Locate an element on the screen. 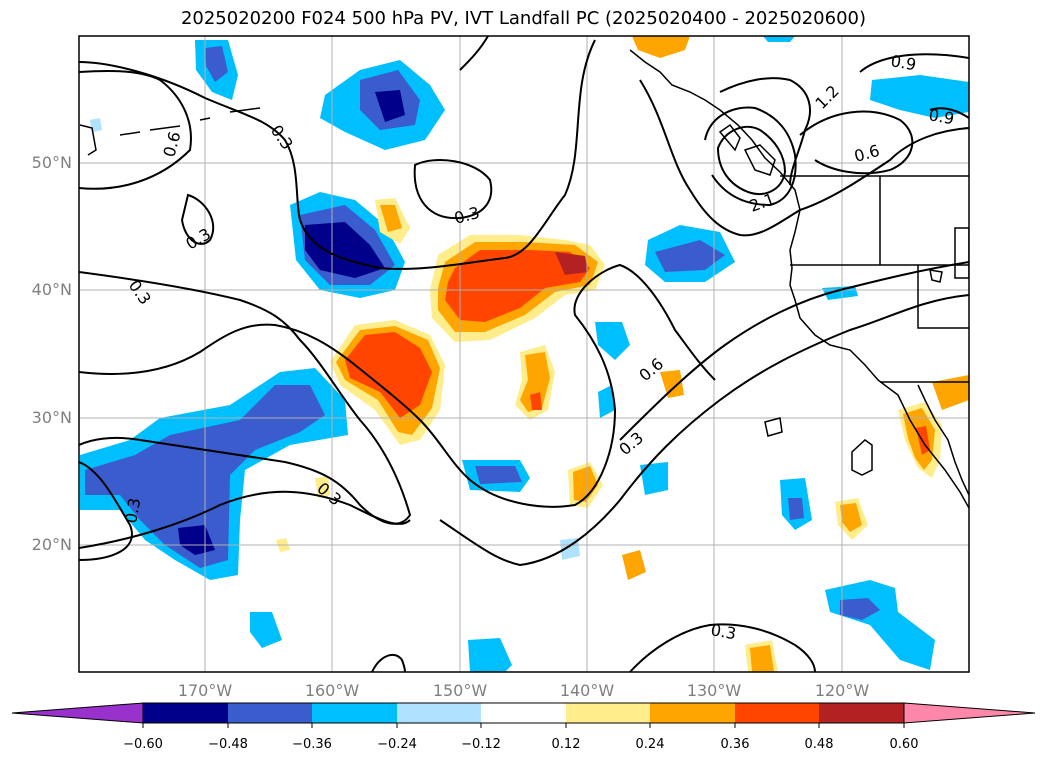 The height and width of the screenshot is (765, 1047). colorbar-tick-label: −0.12 is located at coordinates (481, 744).